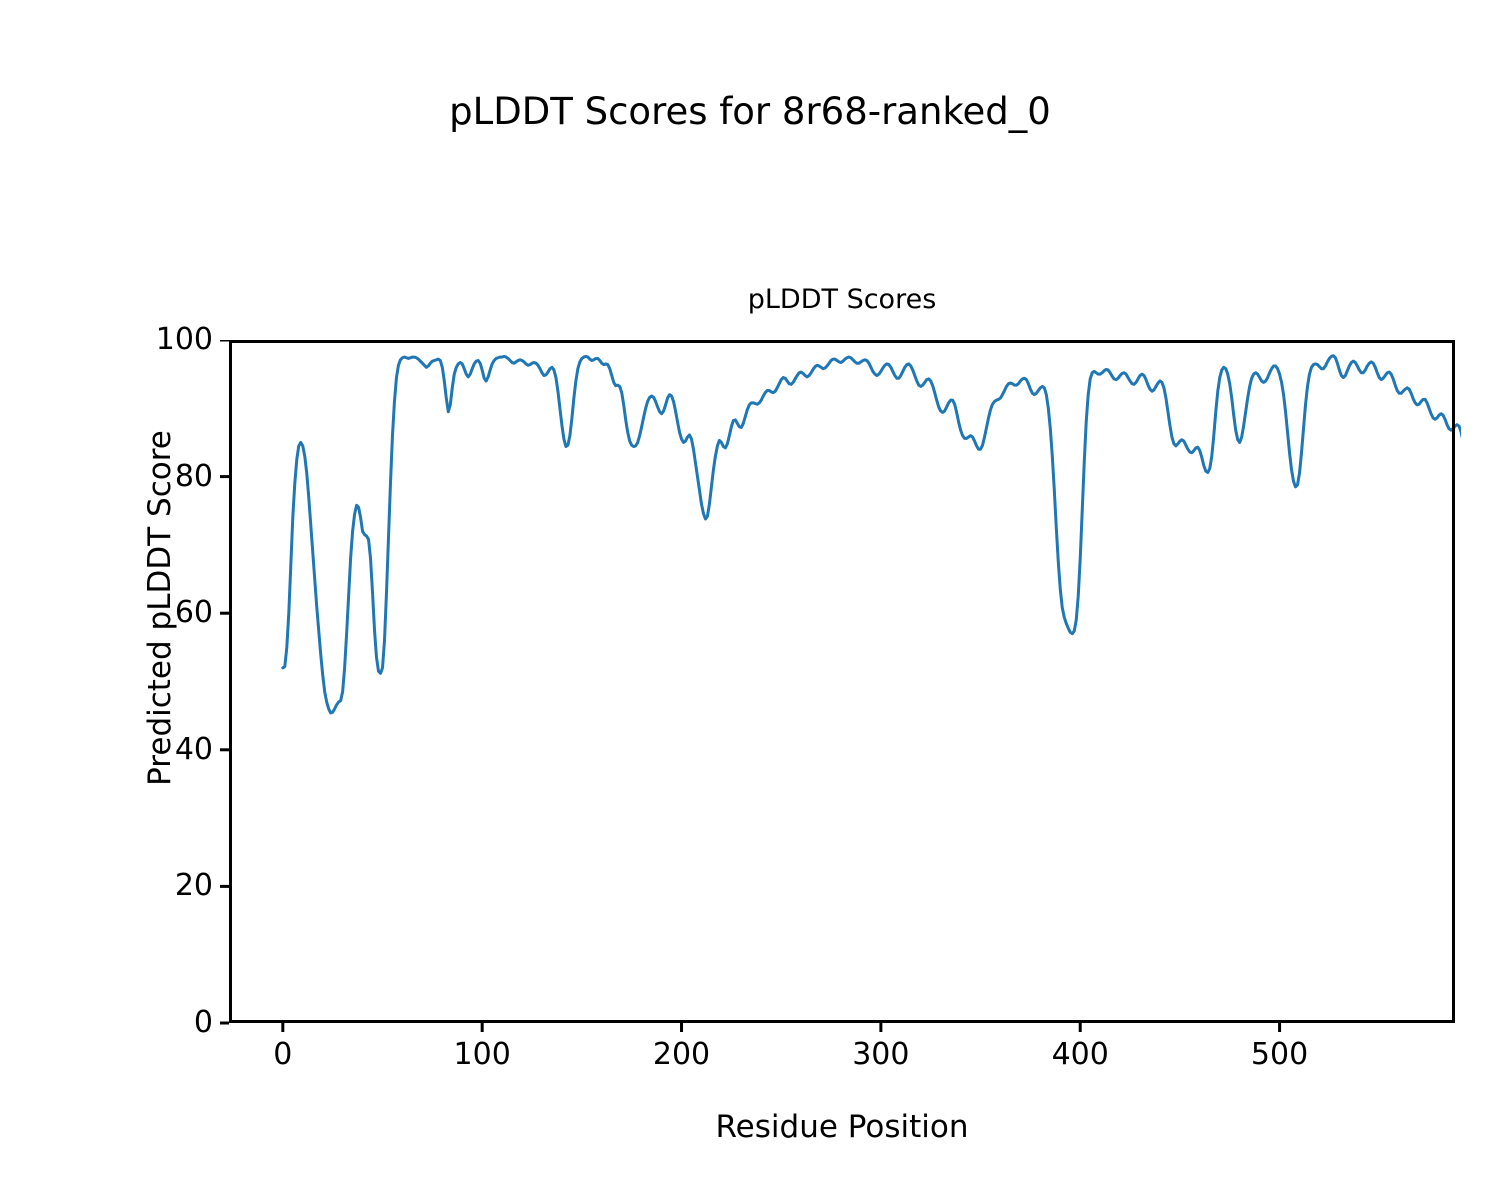 Image resolution: width=1500 pixels, height=1200 pixels. I want to click on y-tick-label: 60, so click(193, 613).